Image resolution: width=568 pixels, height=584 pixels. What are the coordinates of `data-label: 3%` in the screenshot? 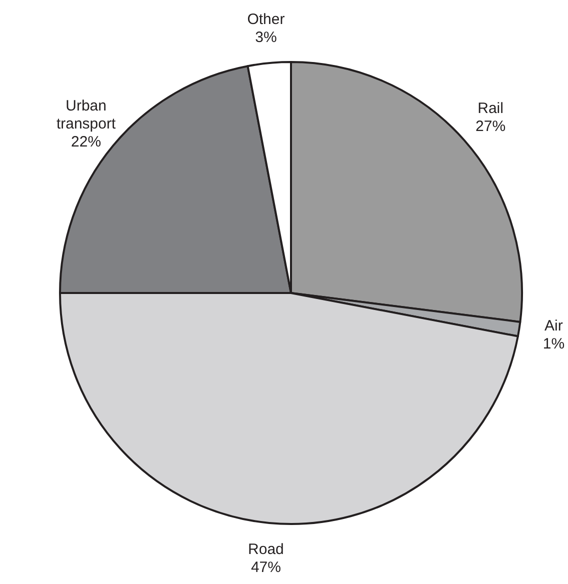 It's located at (266, 37).